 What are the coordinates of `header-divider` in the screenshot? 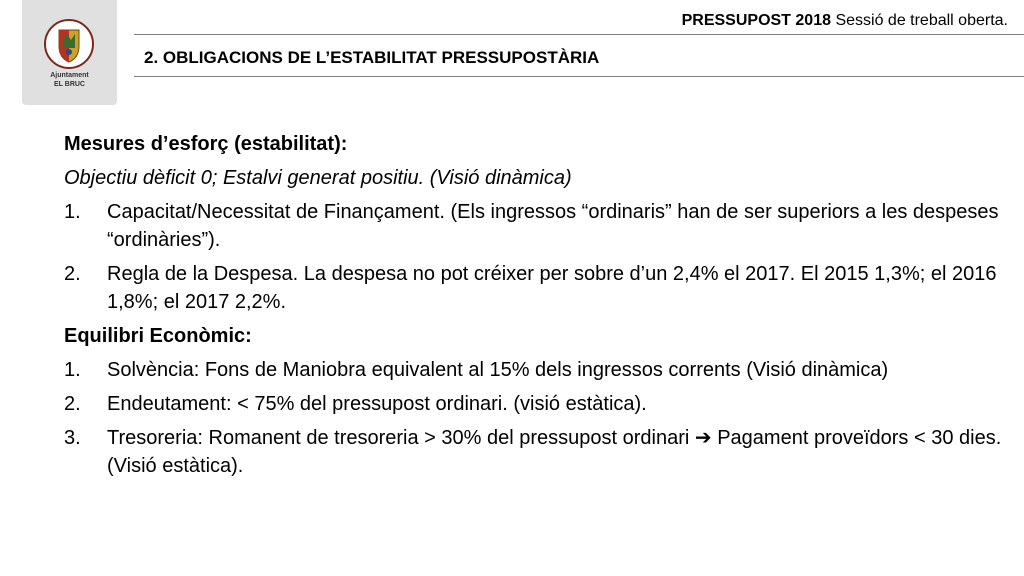 It's located at (579, 34).